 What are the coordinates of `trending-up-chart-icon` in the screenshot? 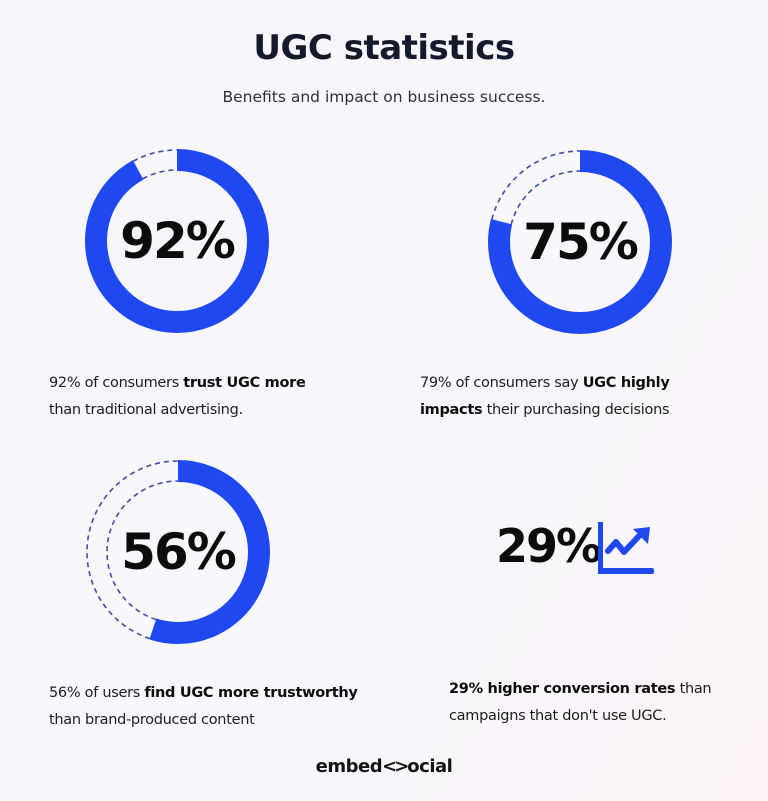 It's located at (626, 548).